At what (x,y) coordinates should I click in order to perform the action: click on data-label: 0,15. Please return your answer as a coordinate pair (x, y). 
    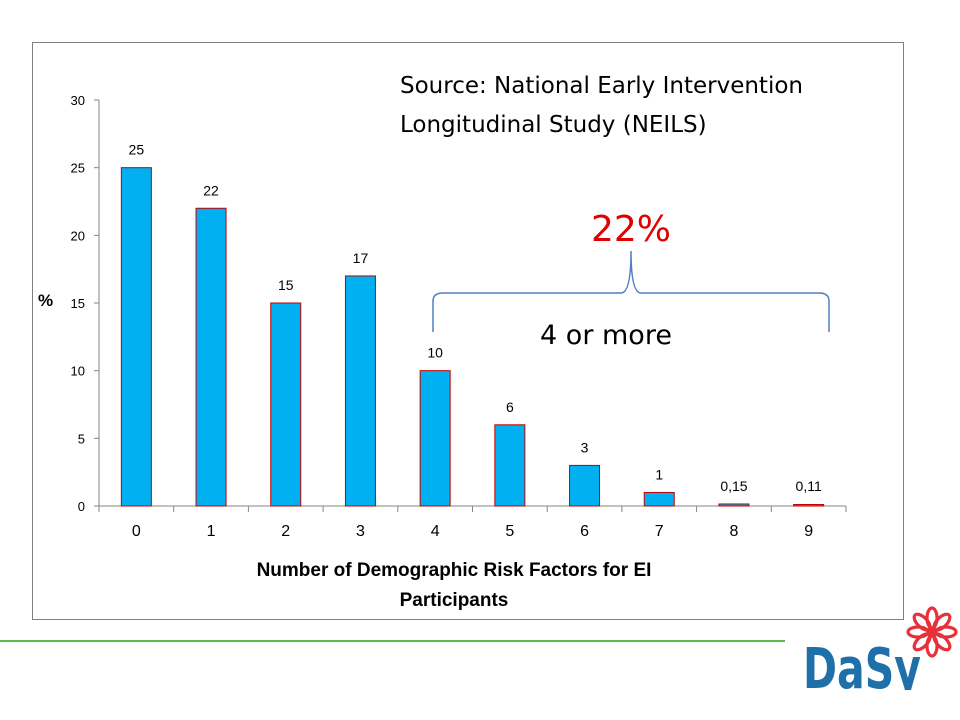
    Looking at the image, I should click on (733, 486).